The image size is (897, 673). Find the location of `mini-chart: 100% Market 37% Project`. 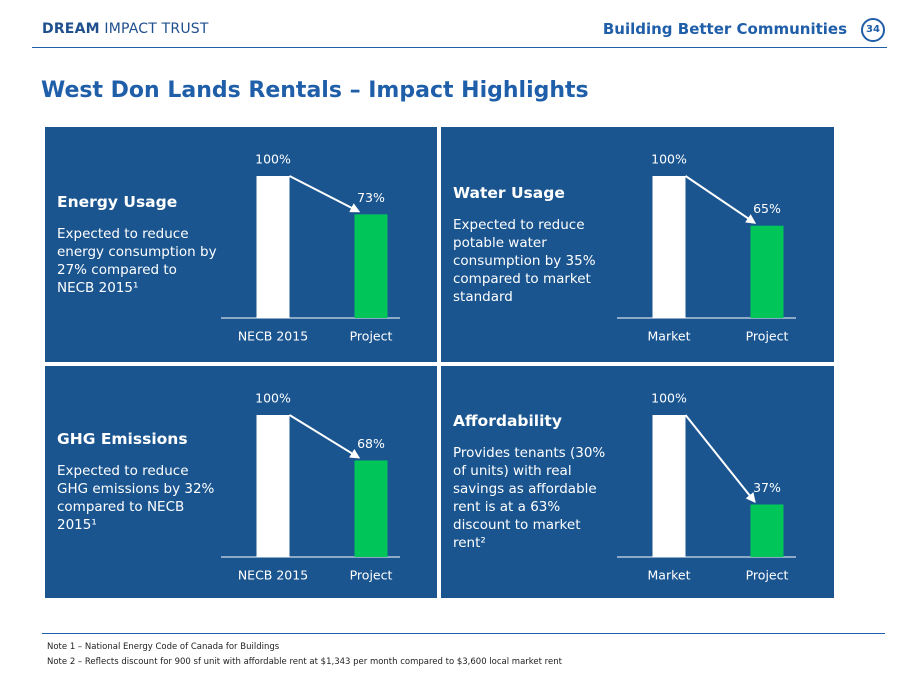

mini-chart: 100% Market 37% Project is located at coordinates (706, 487).